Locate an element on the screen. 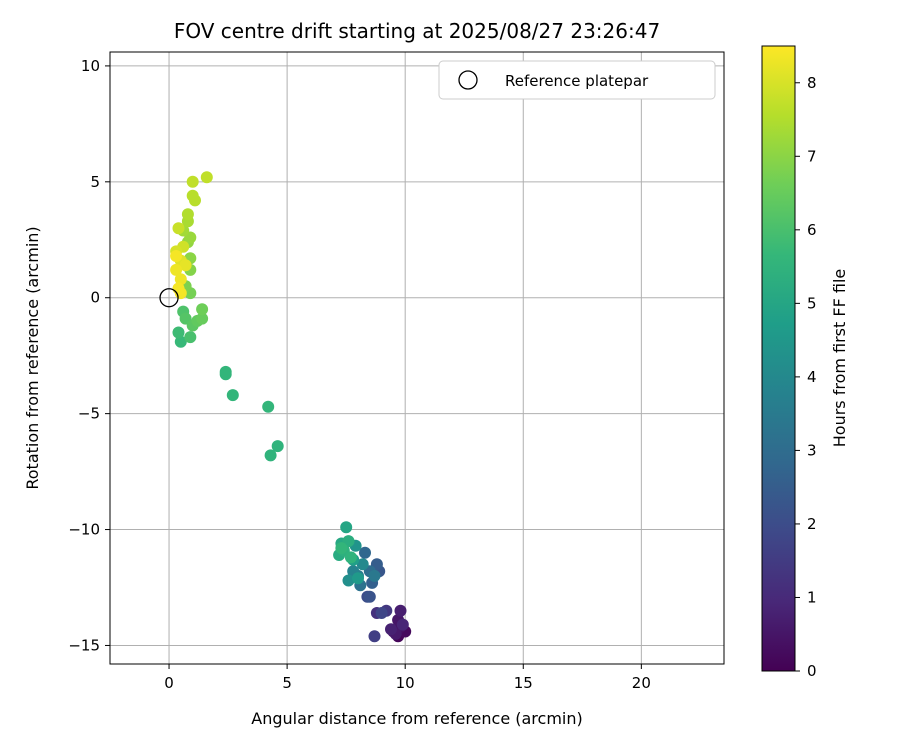 This screenshot has width=900, height=750. x-tick-label: 20 is located at coordinates (641, 683).